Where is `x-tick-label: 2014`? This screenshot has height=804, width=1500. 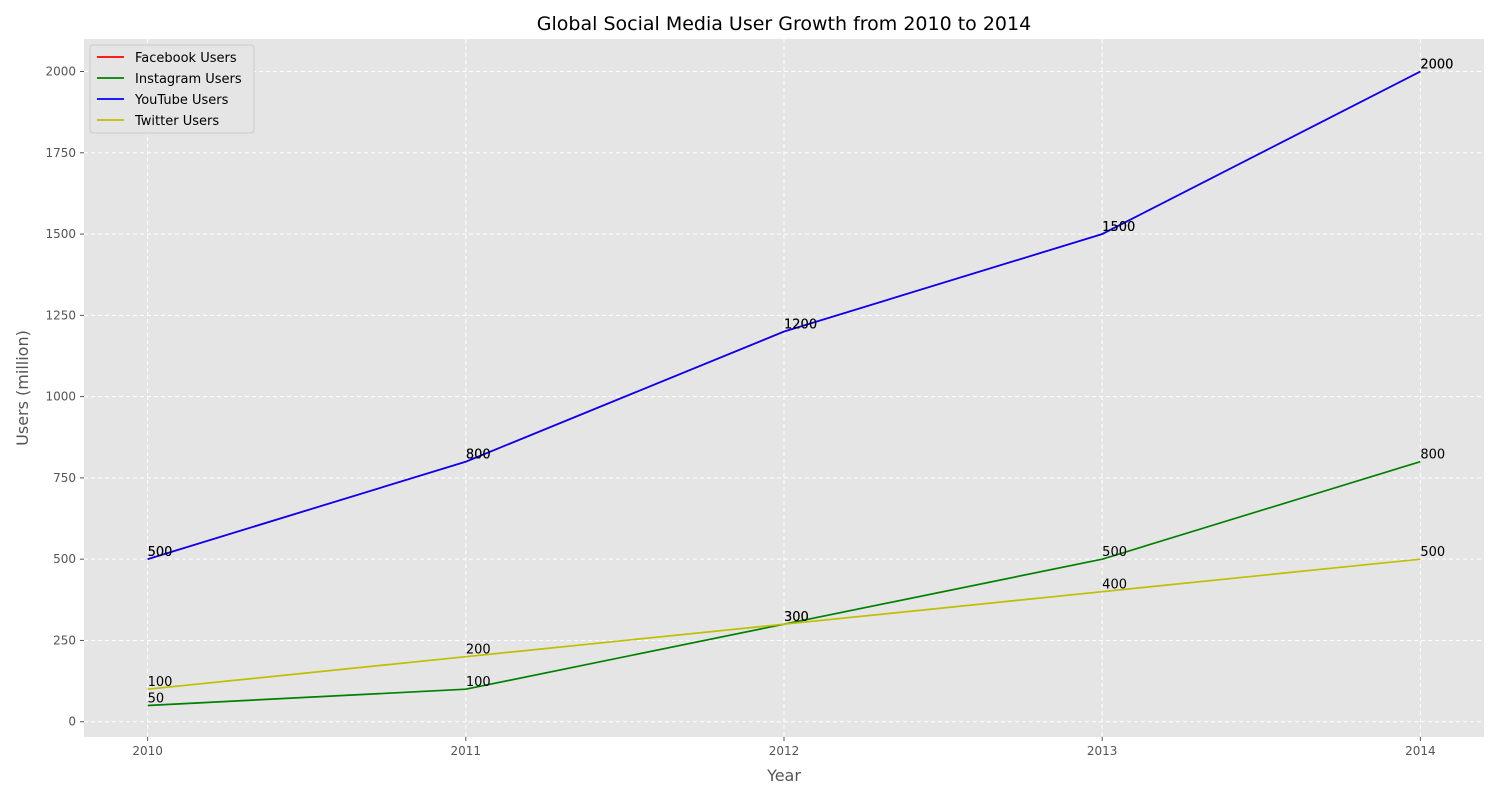
x-tick-label: 2014 is located at coordinates (1420, 751).